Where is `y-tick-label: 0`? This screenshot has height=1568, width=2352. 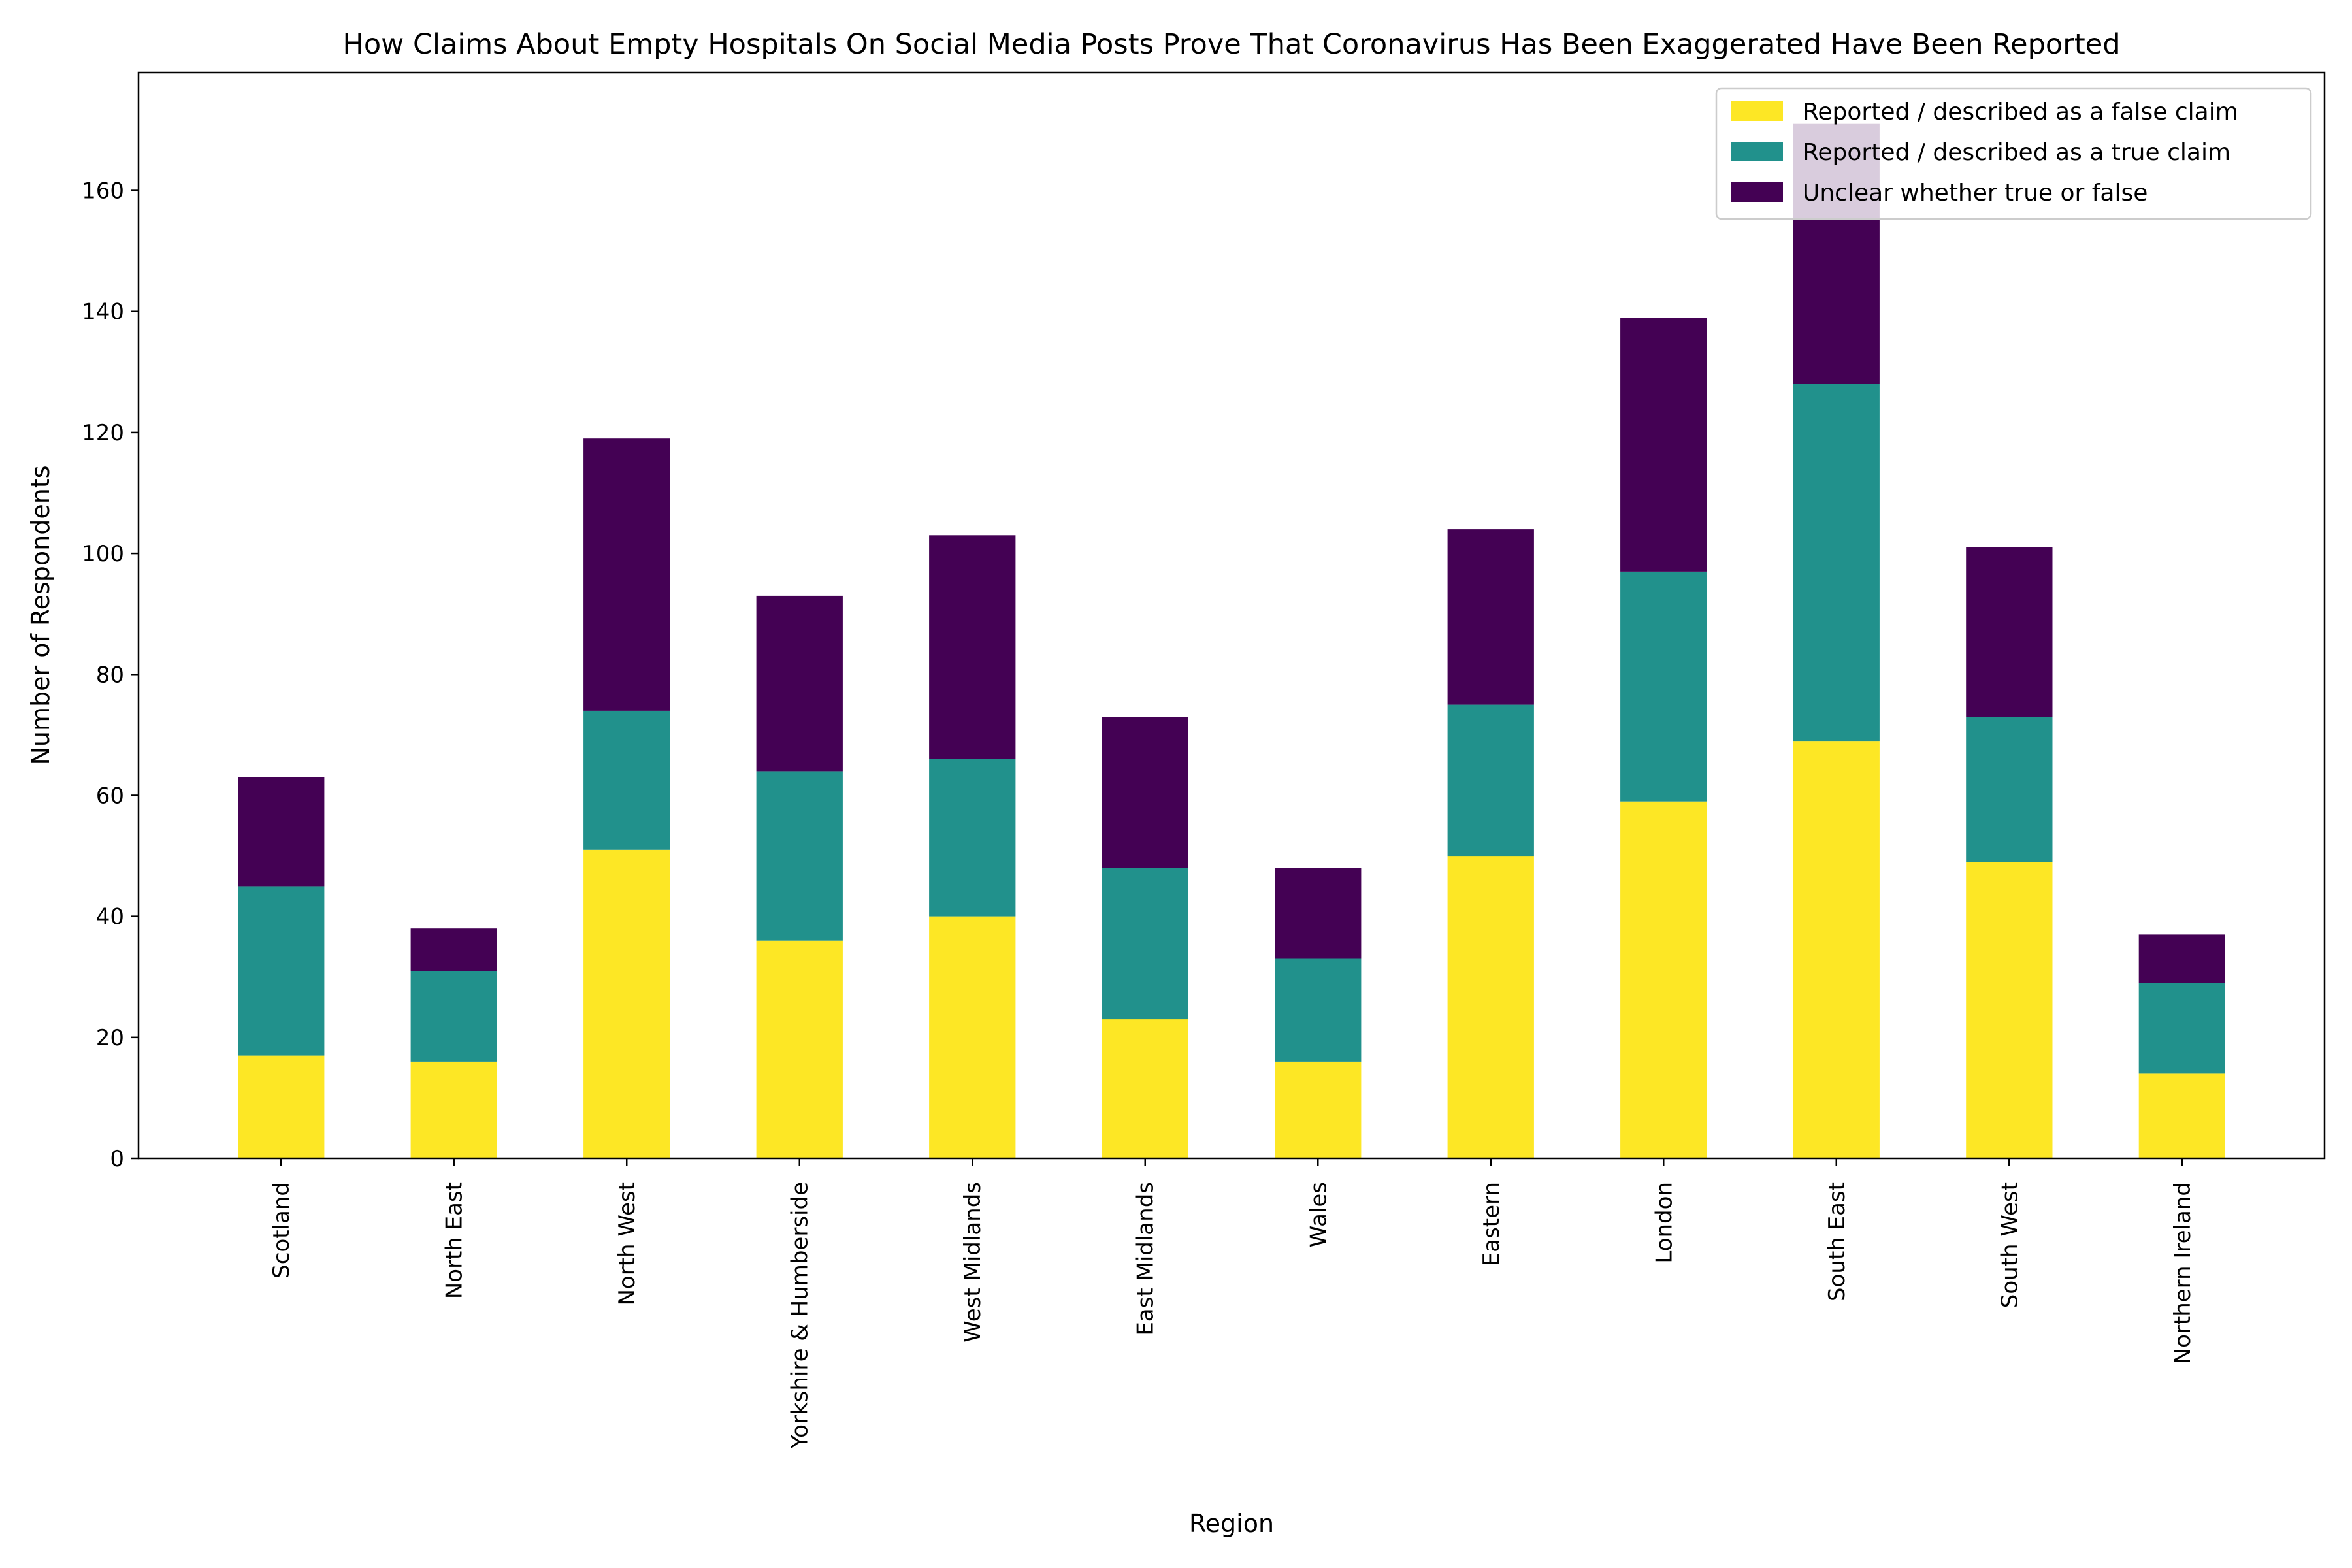
y-tick-label: 0 is located at coordinates (117, 1159).